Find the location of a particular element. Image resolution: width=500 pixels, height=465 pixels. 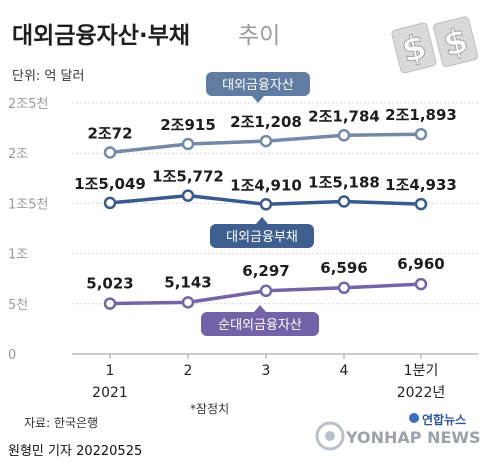

series-tag-liabilities is located at coordinates (262, 236).